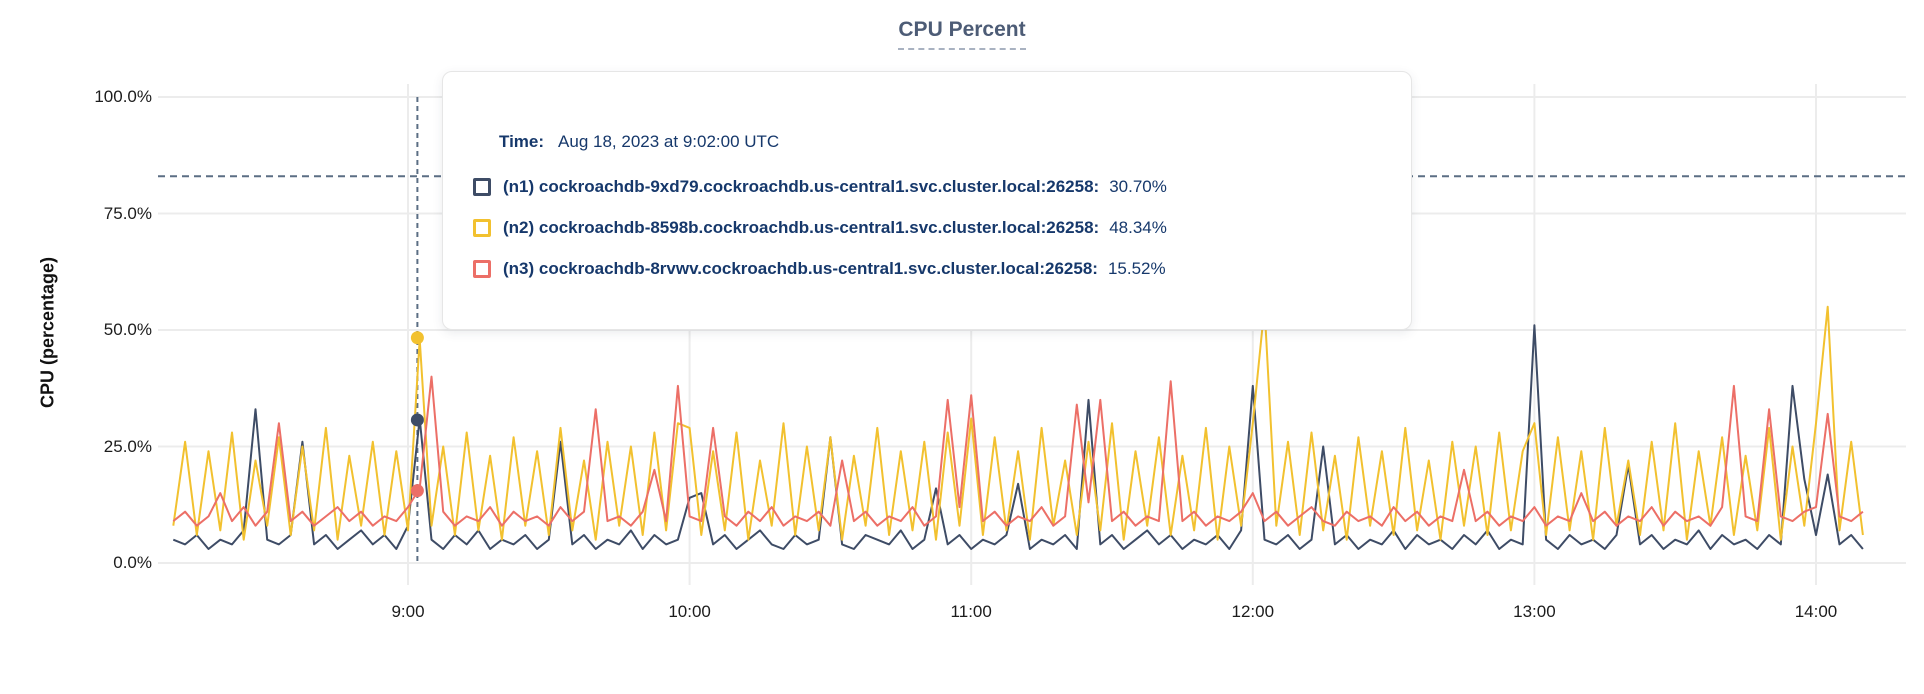 Image resolution: width=1924 pixels, height=694 pixels. I want to click on hover-point-n2, so click(417, 338).